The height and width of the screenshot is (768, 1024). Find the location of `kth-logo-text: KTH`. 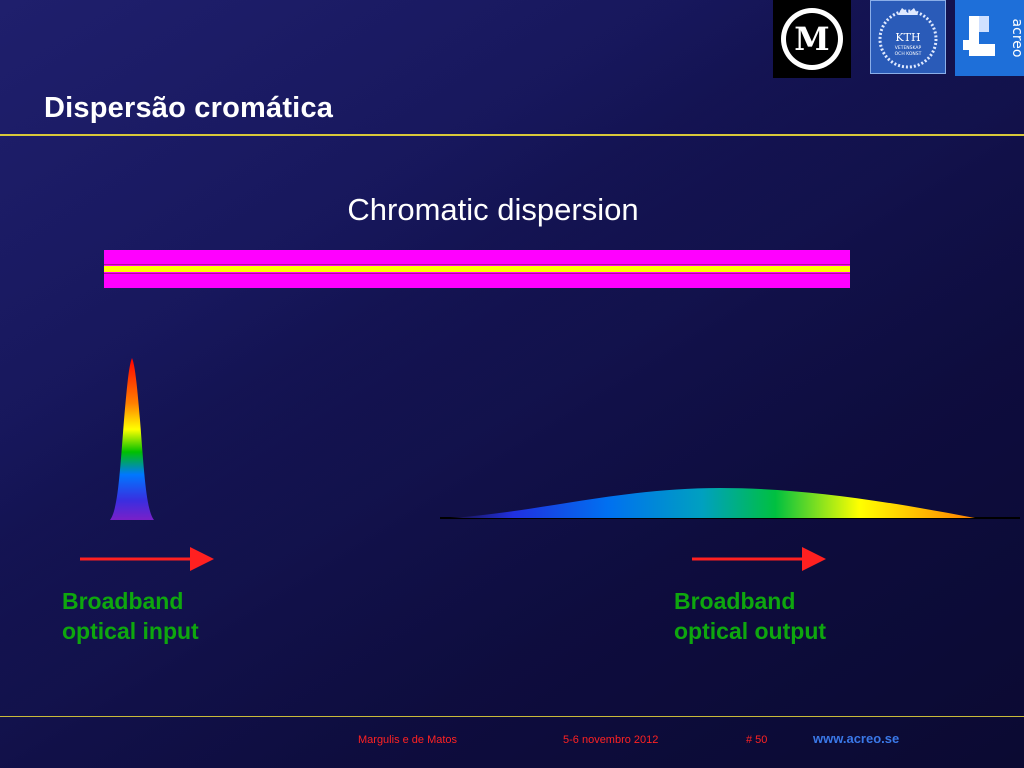

kth-logo-text: KTH is located at coordinates (907, 37).